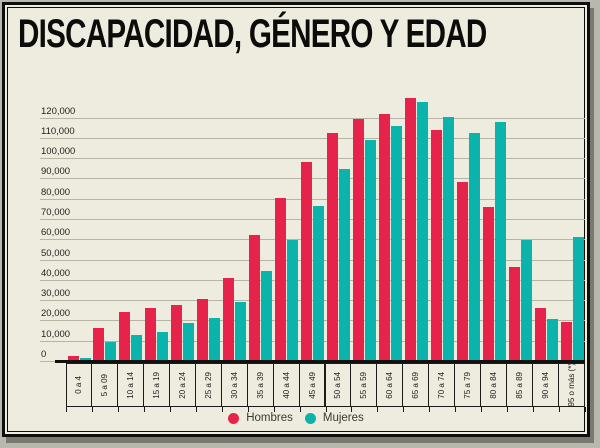 The height and width of the screenshot is (448, 600). I want to click on x-tick-box-90-a-94: 90 a 94, so click(546, 385).